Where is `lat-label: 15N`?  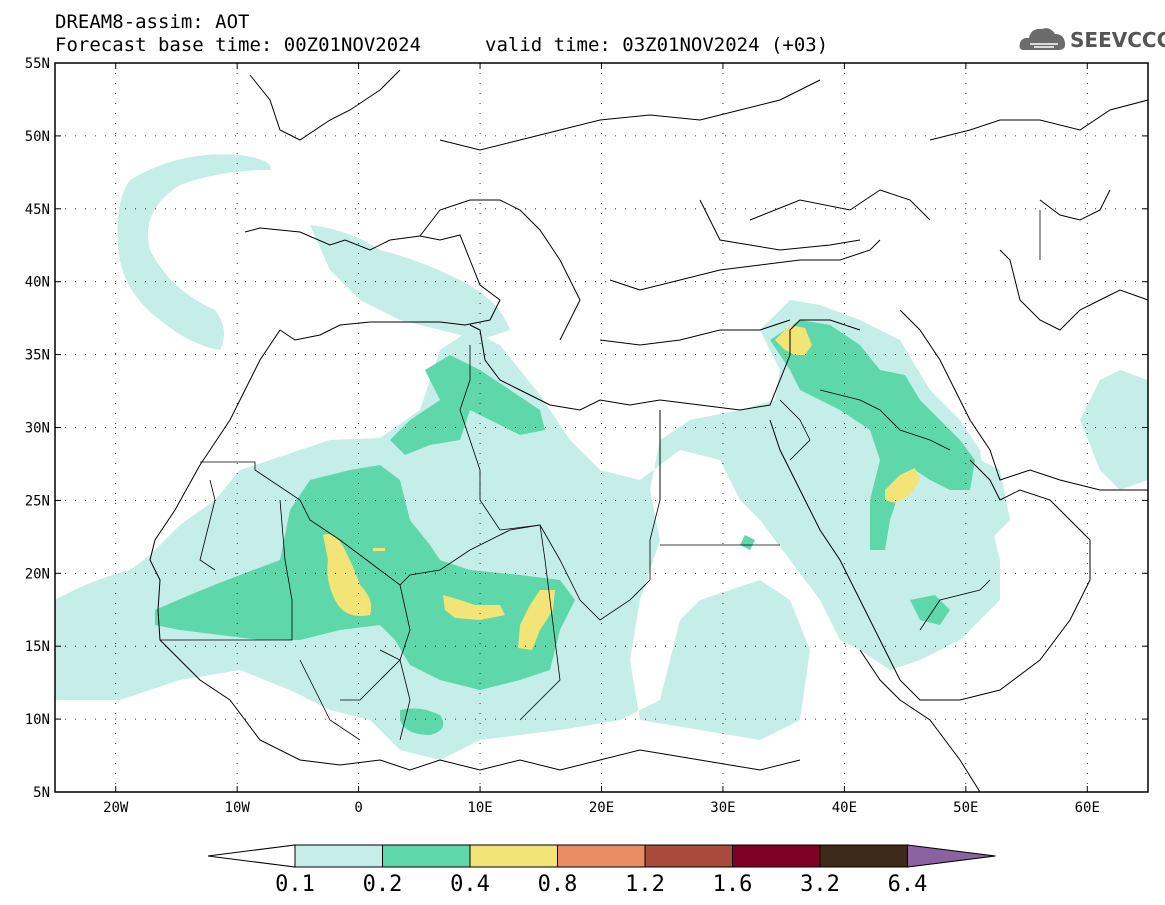
lat-label: 15N is located at coordinates (37, 647).